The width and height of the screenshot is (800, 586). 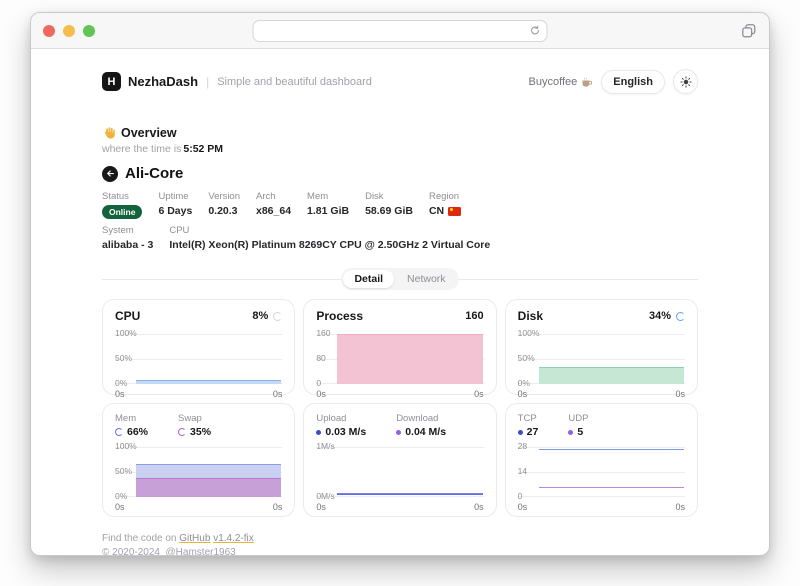 What do you see at coordinates (233, 538) in the screenshot?
I see `version-link: v1.4.2-fix` at bounding box center [233, 538].